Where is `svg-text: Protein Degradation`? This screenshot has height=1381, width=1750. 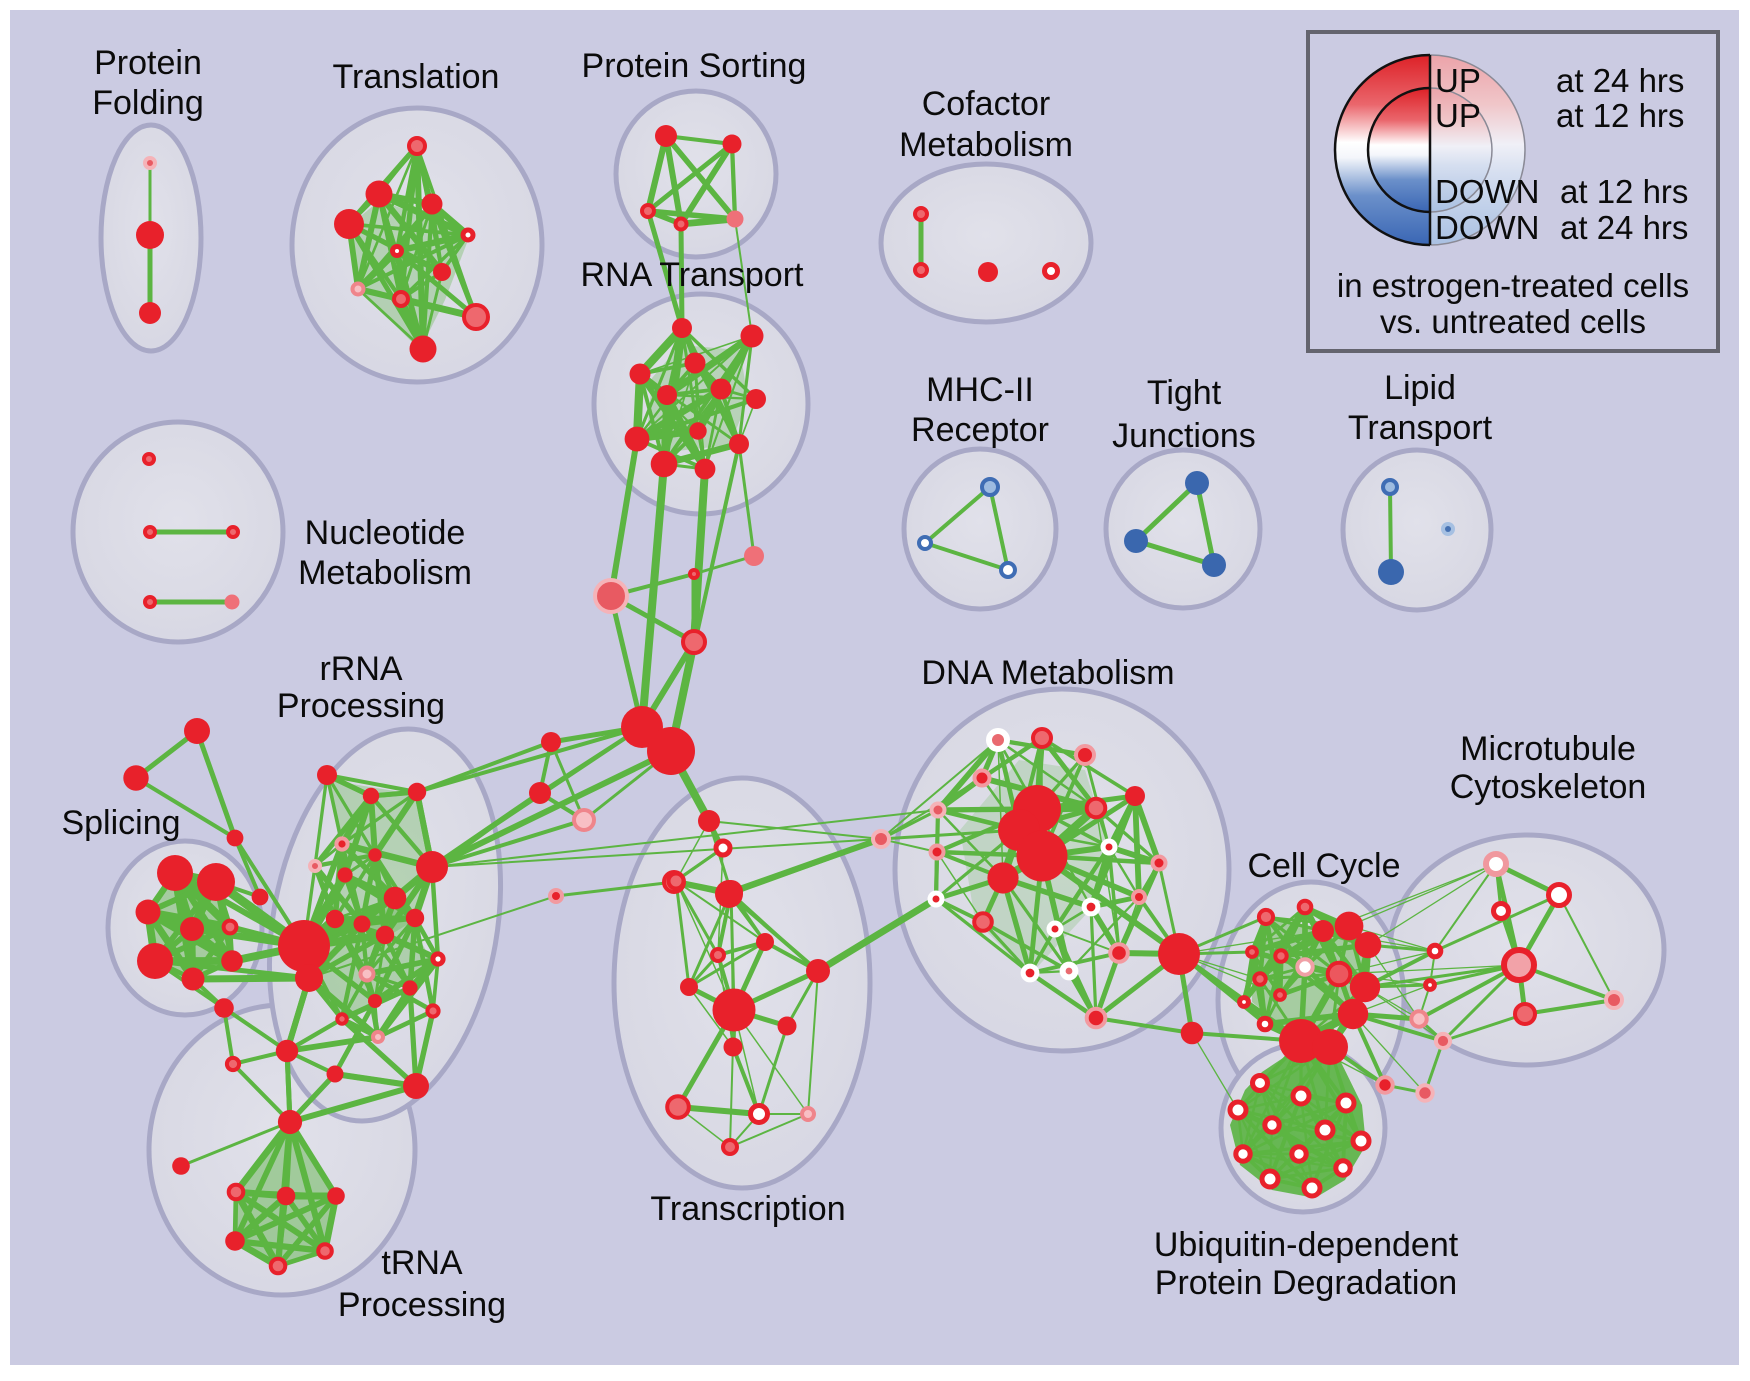
svg-text: Protein Degradation is located at coordinates (1306, 1283).